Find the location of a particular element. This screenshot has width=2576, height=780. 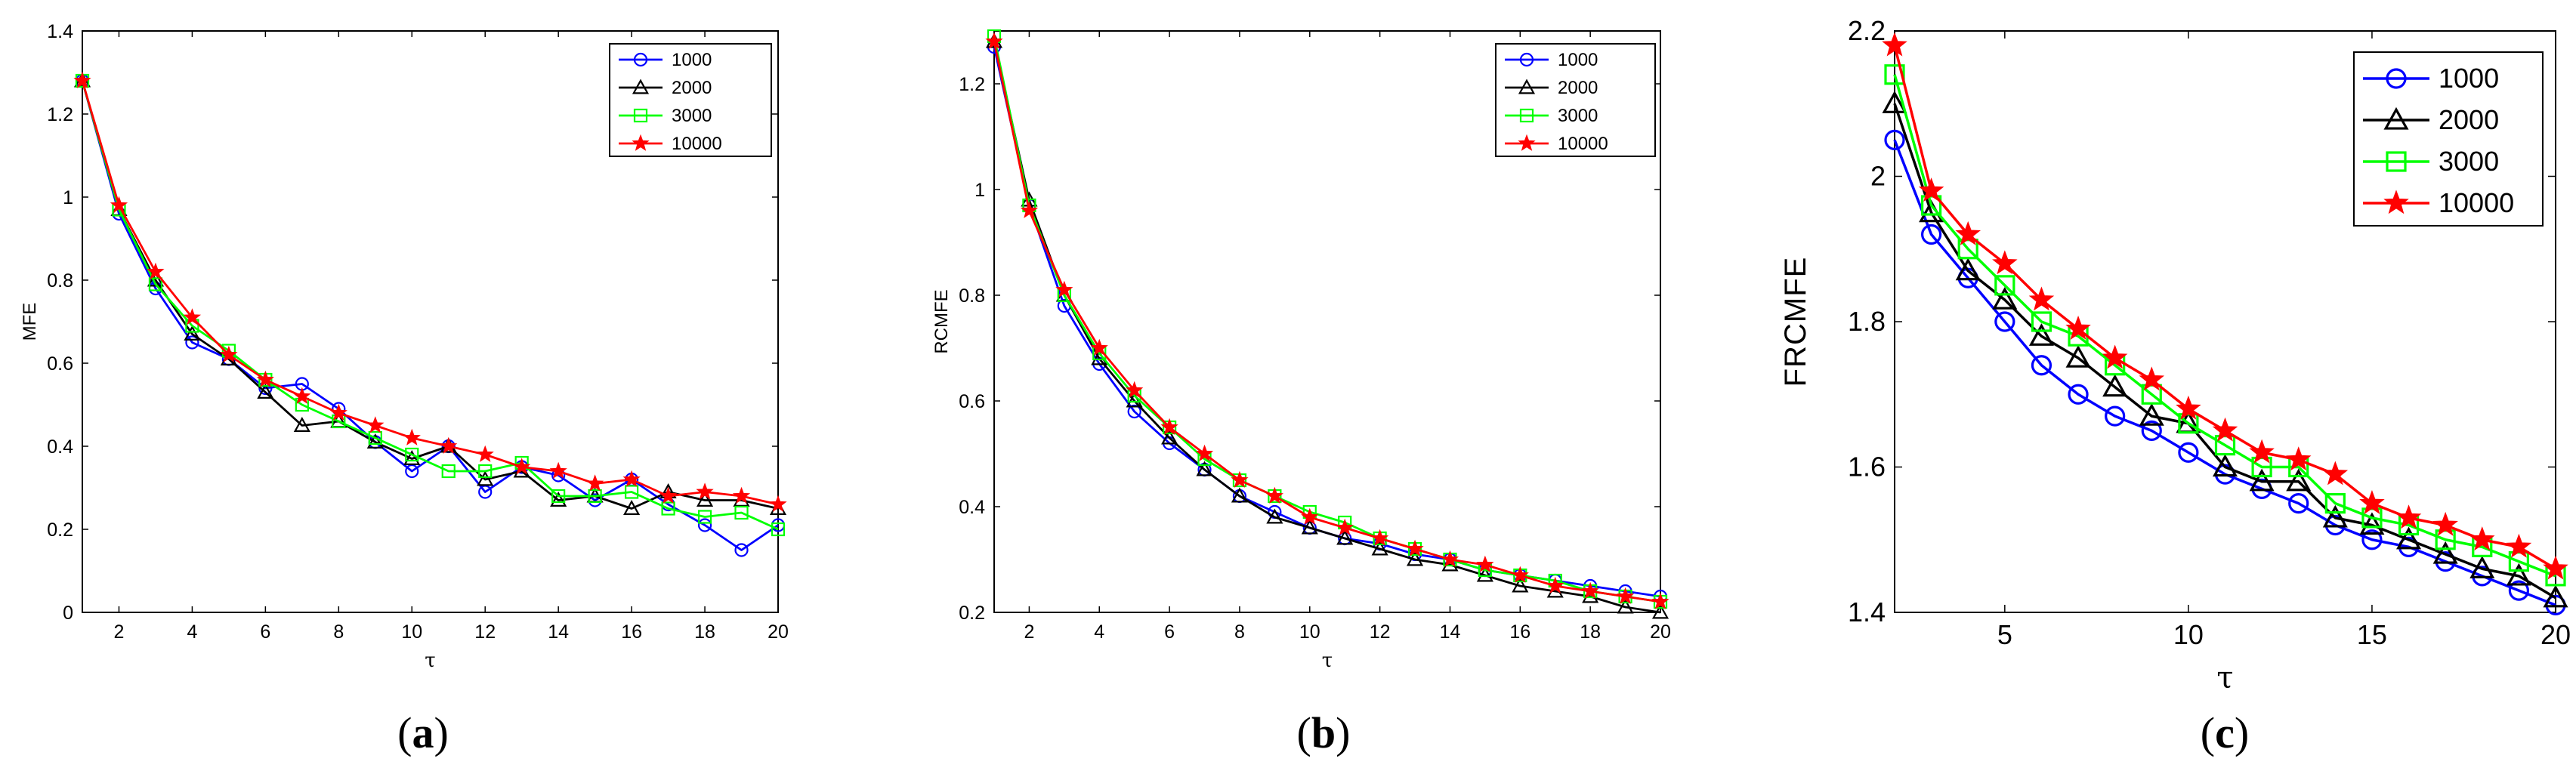

x-tick-label: 16 is located at coordinates (1519, 632).